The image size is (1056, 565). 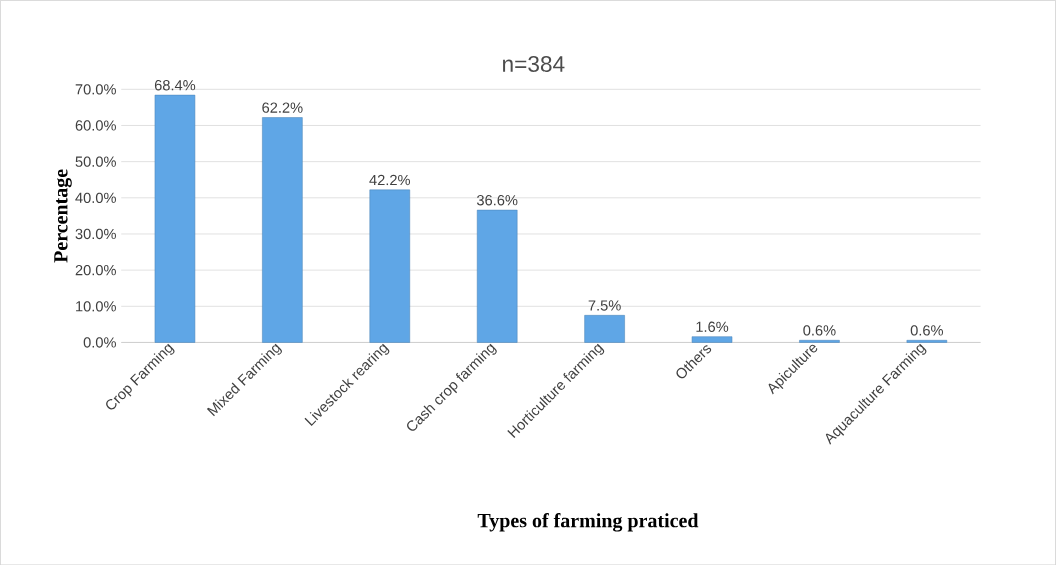 I want to click on y-tick-label: 10.0%, so click(x=96, y=306).